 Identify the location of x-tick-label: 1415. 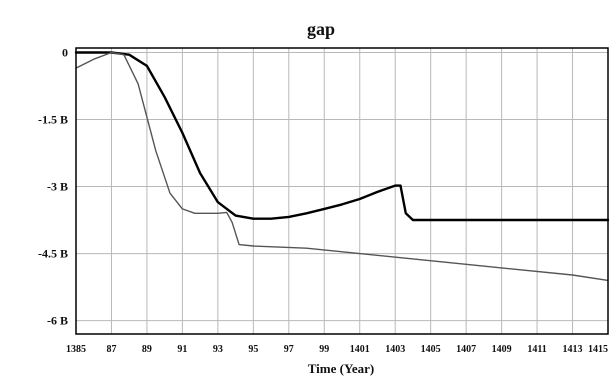
(598, 349).